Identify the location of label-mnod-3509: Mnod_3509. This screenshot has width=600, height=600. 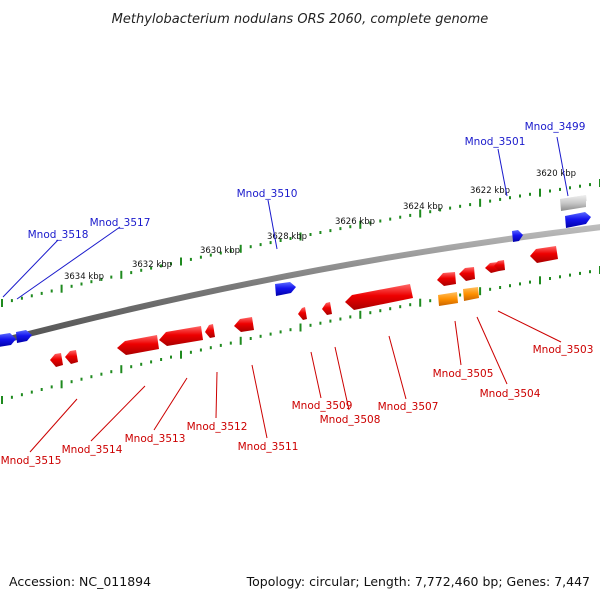
(322, 406).